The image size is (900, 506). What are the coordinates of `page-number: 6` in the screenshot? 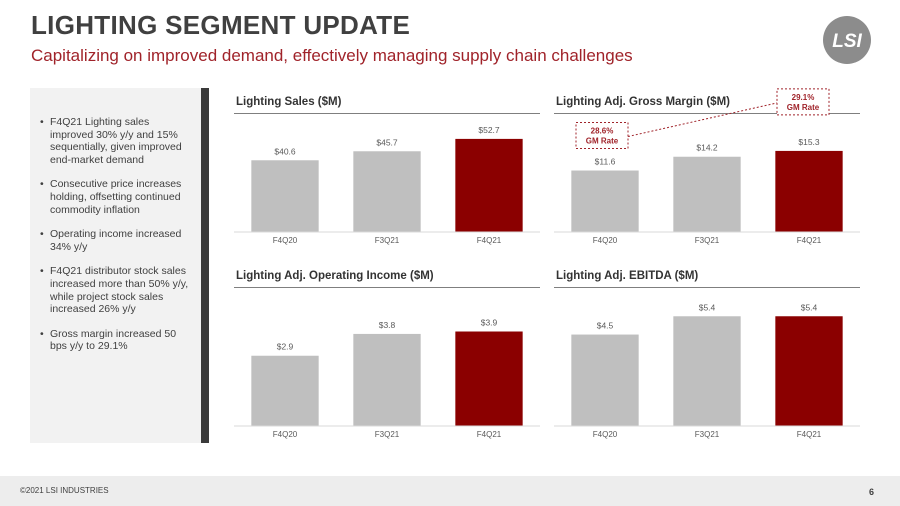 It's located at (871, 492).